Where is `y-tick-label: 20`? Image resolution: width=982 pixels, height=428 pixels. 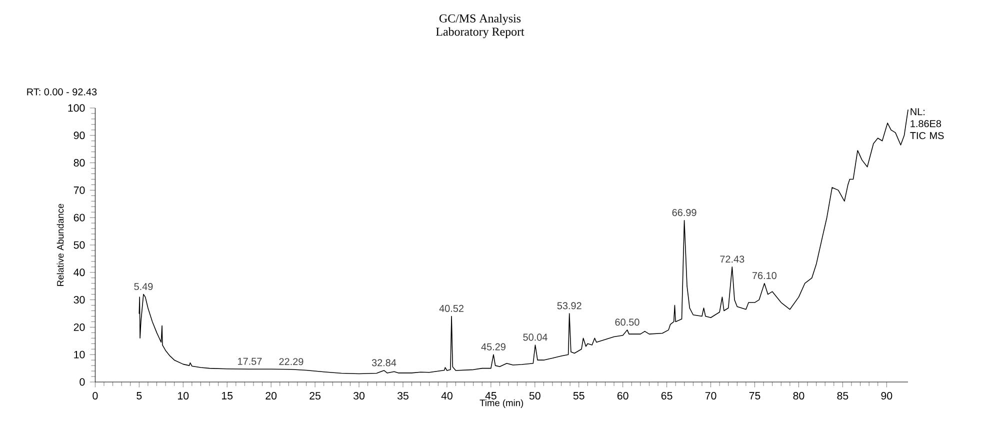 y-tick-label: 20 is located at coordinates (79, 327).